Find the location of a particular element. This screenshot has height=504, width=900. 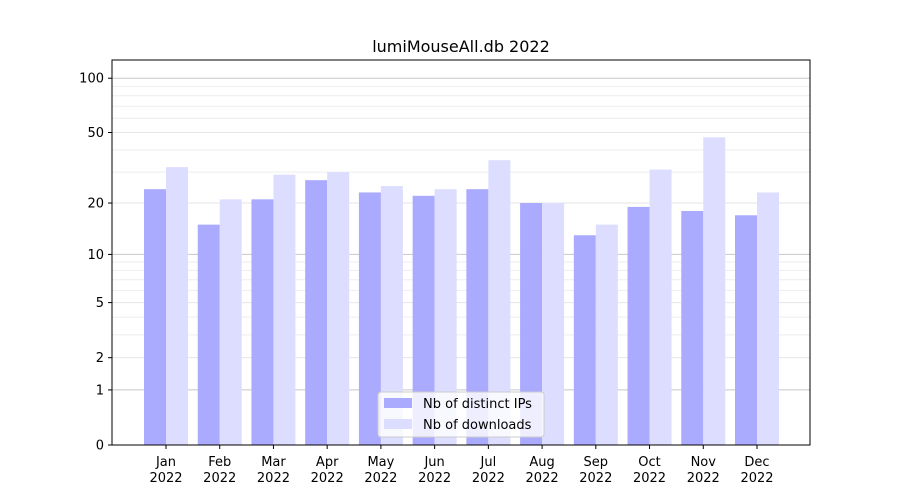

x-tick-label-month: Mar is located at coordinates (273, 462).